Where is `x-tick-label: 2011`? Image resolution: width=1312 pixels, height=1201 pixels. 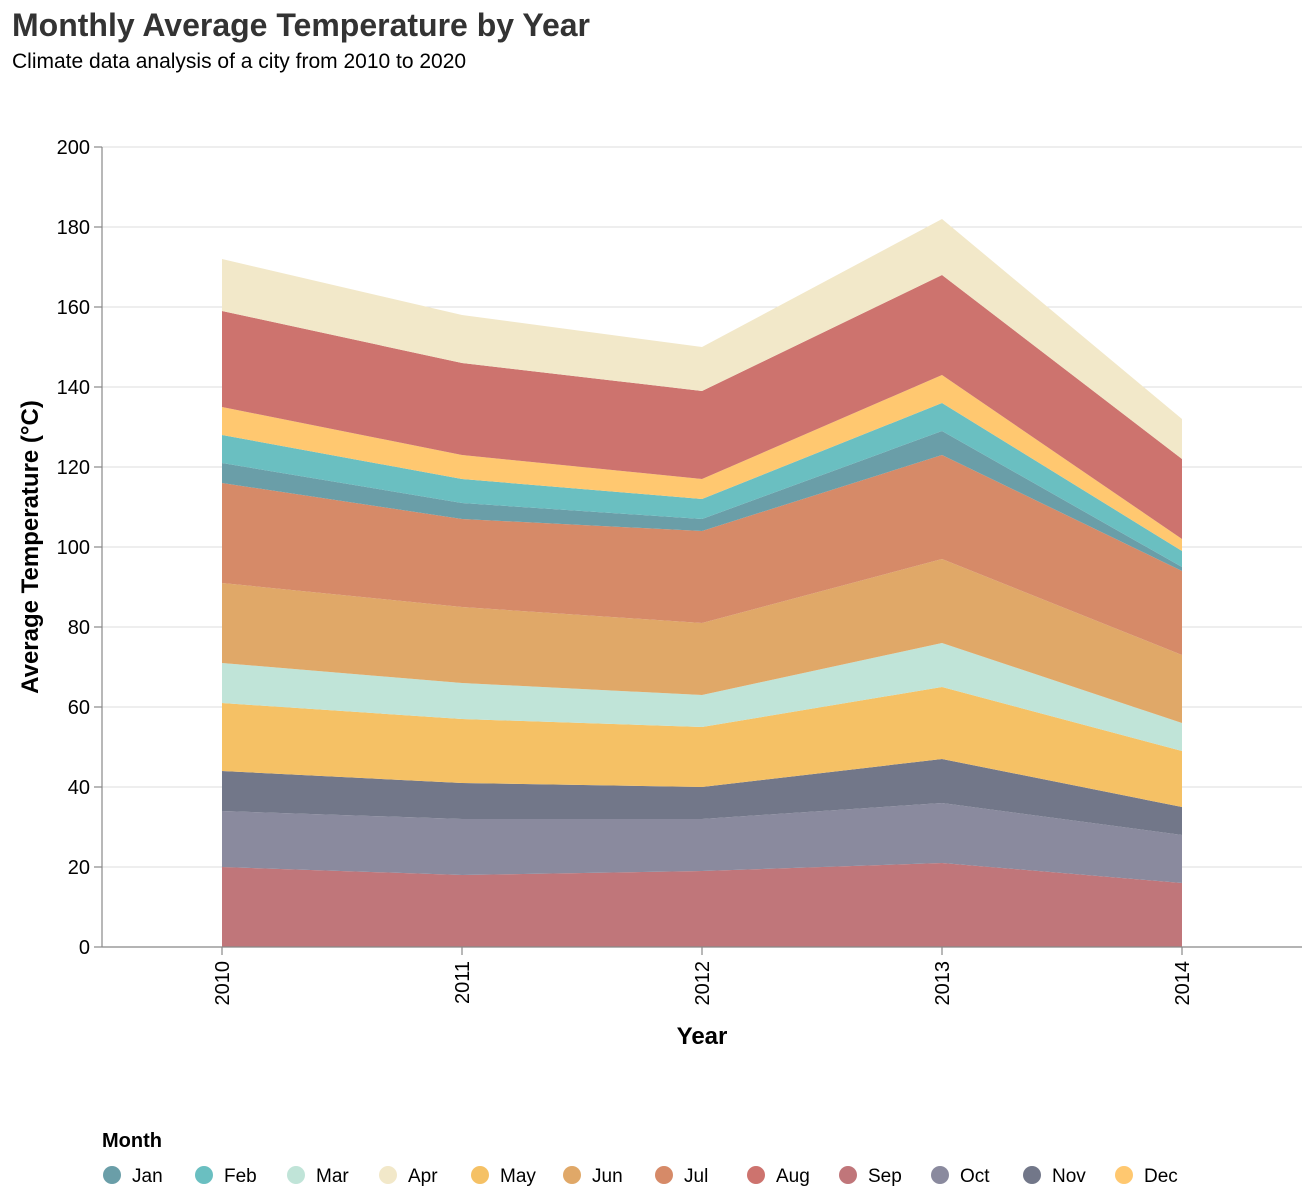 x-tick-label: 2011 is located at coordinates (463, 982).